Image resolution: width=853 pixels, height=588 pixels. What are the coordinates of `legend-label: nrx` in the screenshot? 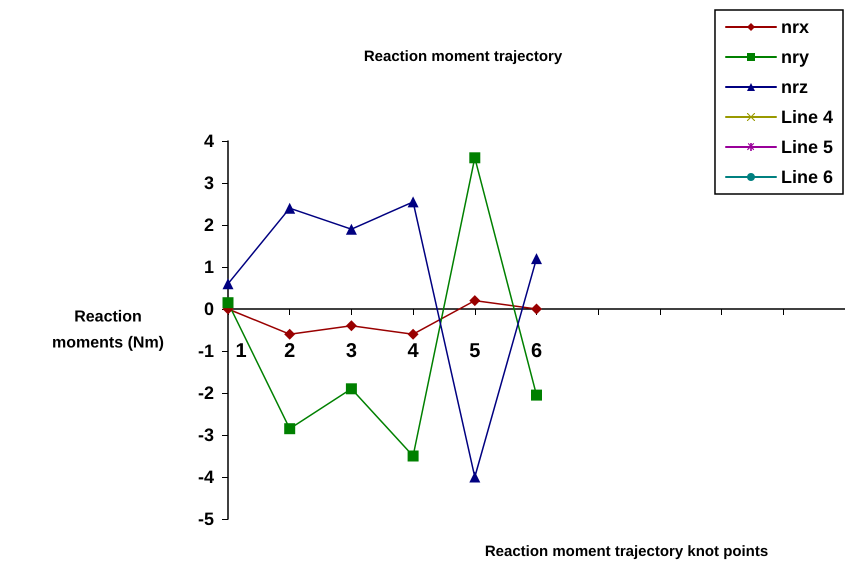 It's located at (794, 27).